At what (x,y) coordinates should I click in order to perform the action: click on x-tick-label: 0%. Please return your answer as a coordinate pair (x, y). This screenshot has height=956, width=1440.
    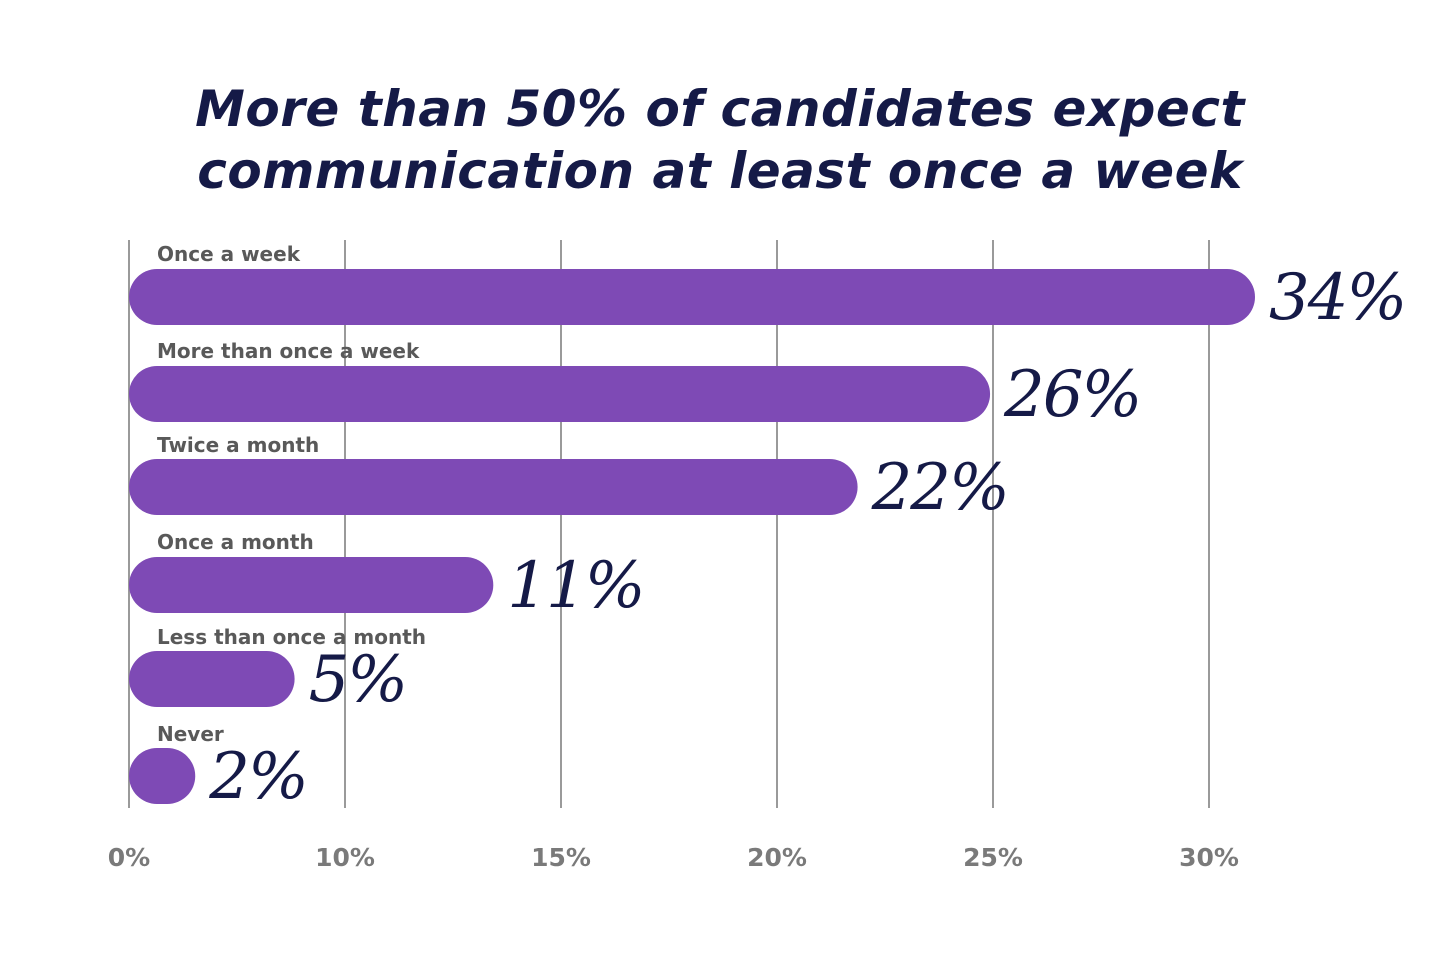
    Looking at the image, I should click on (129, 857).